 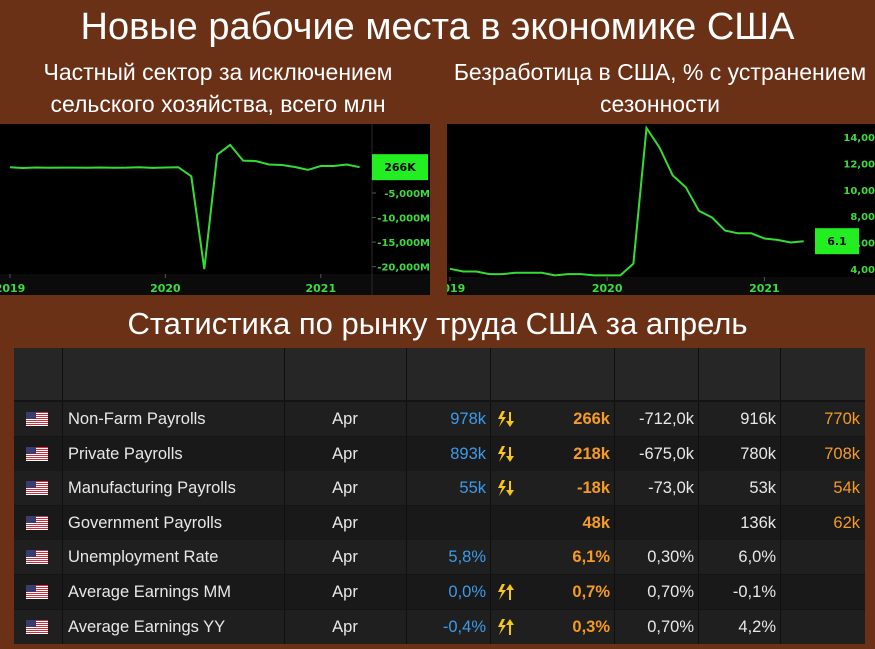 What do you see at coordinates (467, 592) in the screenshot?
I see `cell-poll: 0,0%` at bounding box center [467, 592].